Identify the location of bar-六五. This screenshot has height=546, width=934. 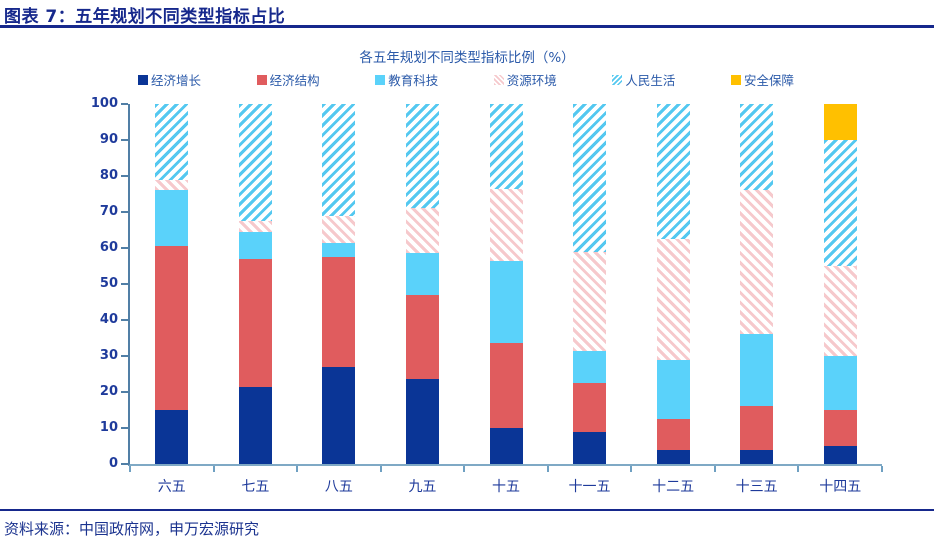
(172, 284).